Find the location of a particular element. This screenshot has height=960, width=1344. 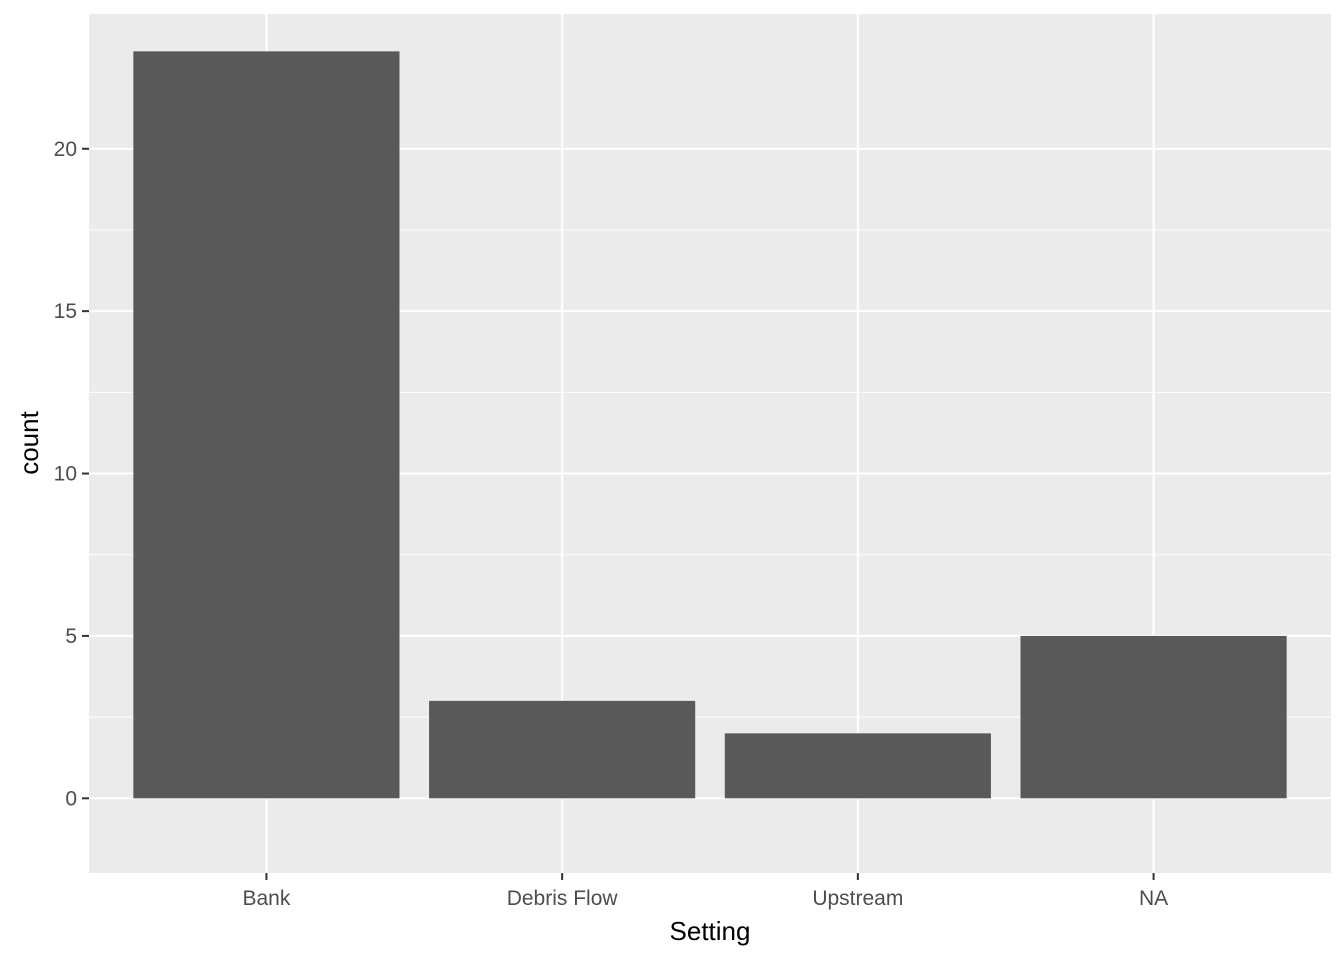

y-tick-label: 15 is located at coordinates (65, 311).